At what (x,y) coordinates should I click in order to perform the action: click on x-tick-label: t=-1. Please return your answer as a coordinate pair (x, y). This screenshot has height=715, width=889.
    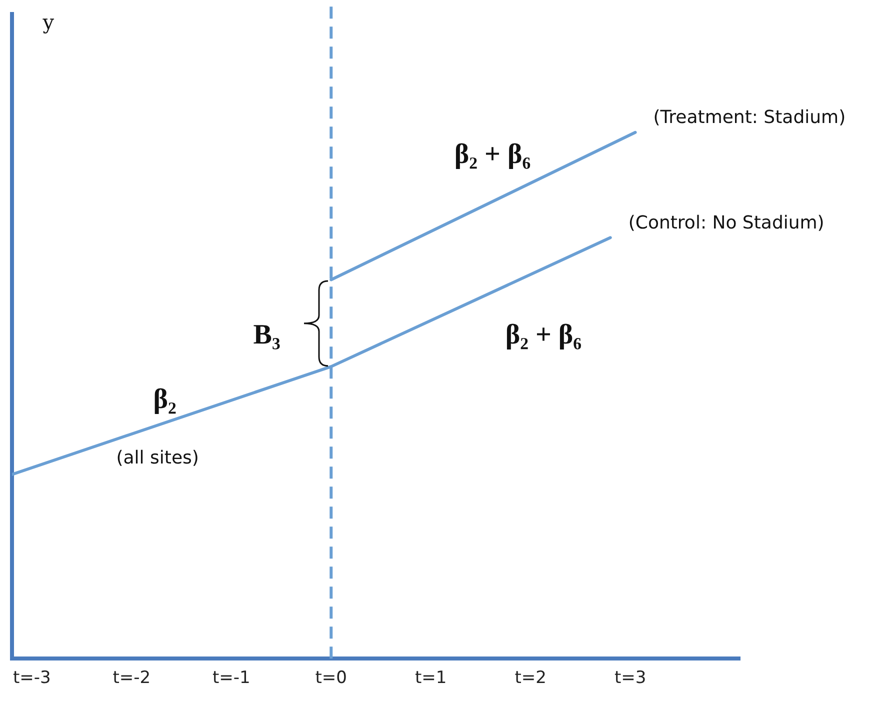
    Looking at the image, I should click on (231, 678).